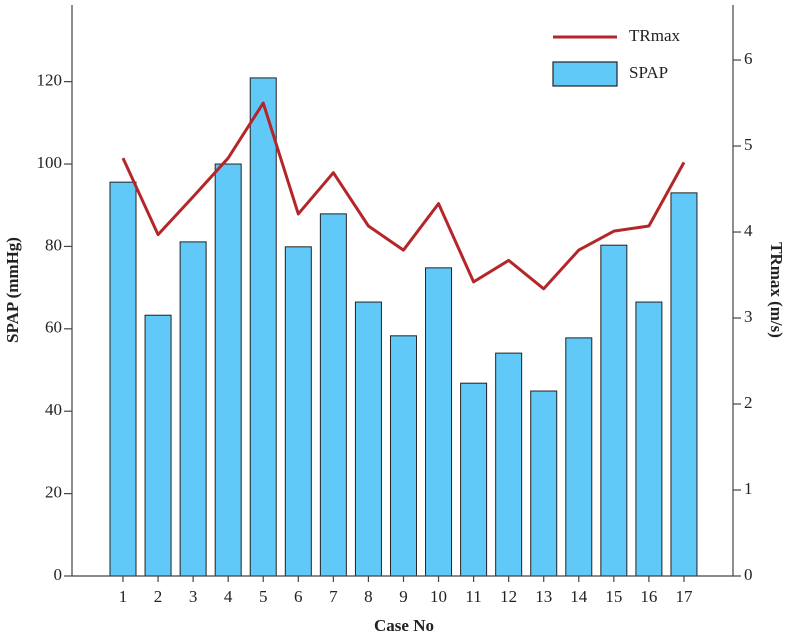 The width and height of the screenshot is (787, 639). What do you see at coordinates (53, 409) in the screenshot?
I see `y-tick-label: 40` at bounding box center [53, 409].